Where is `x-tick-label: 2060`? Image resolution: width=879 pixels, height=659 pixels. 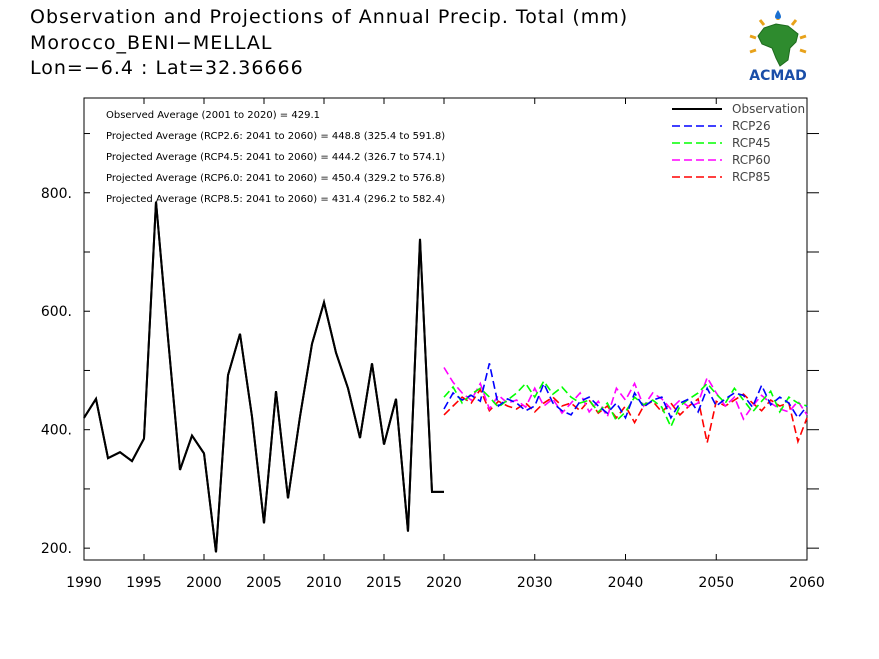
x-tick-label: 2060 is located at coordinates (807, 583).